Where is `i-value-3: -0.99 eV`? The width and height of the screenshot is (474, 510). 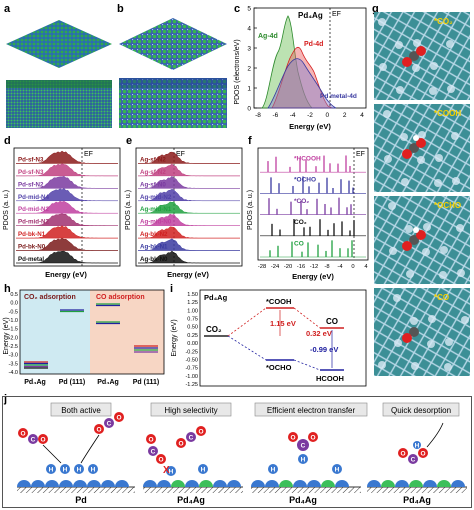
i-value-3: -0.99 eV is located at coordinates (324, 349).